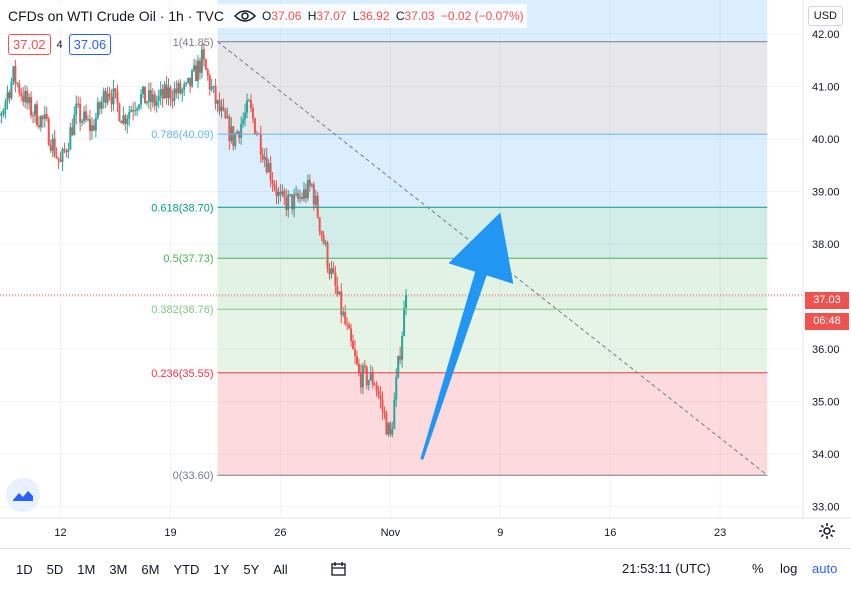 The image size is (851, 589). I want to click on high-label: H, so click(312, 16).